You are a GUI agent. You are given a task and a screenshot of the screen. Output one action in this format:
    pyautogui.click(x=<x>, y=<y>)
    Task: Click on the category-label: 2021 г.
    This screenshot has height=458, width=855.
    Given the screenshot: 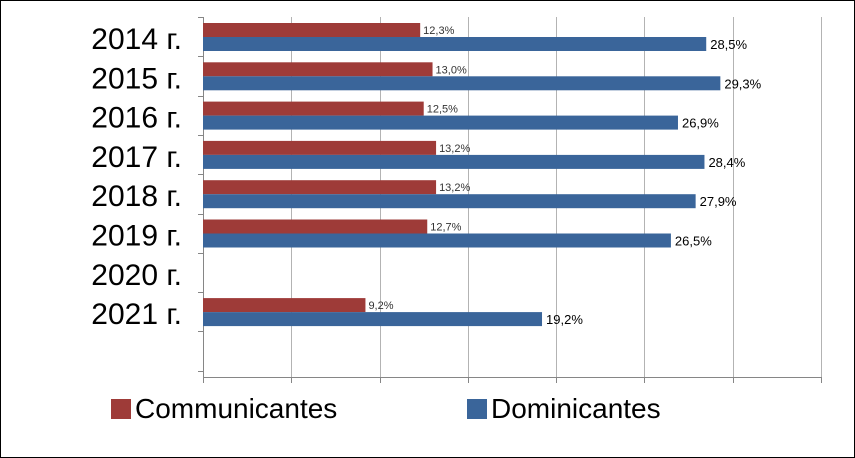 What is the action you would take?
    pyautogui.click(x=136, y=314)
    